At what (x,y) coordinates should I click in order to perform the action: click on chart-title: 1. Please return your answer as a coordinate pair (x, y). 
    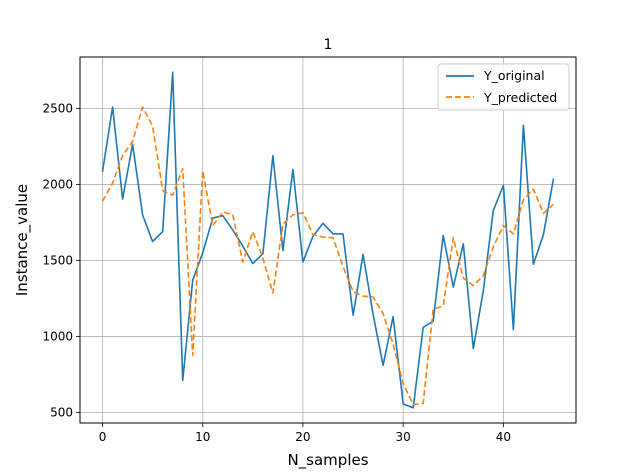
    Looking at the image, I should click on (328, 45).